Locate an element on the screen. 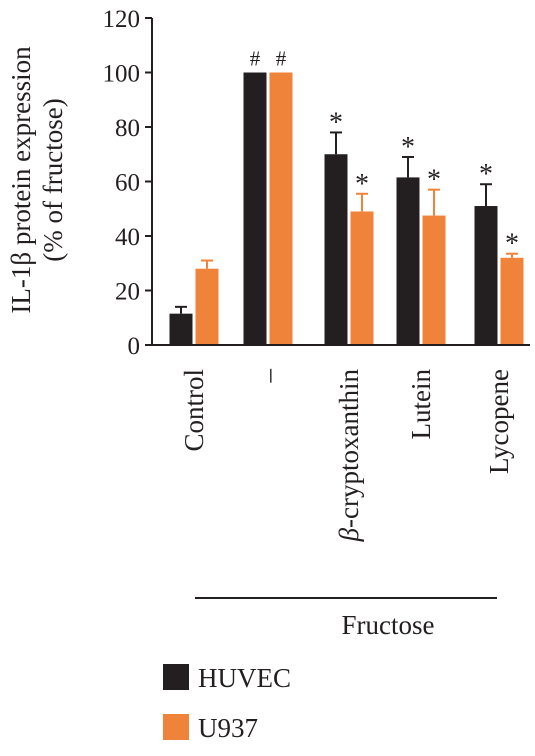 This screenshot has width=535, height=756. y-axis-label-line2: (% of fructose) is located at coordinates (53, 179).